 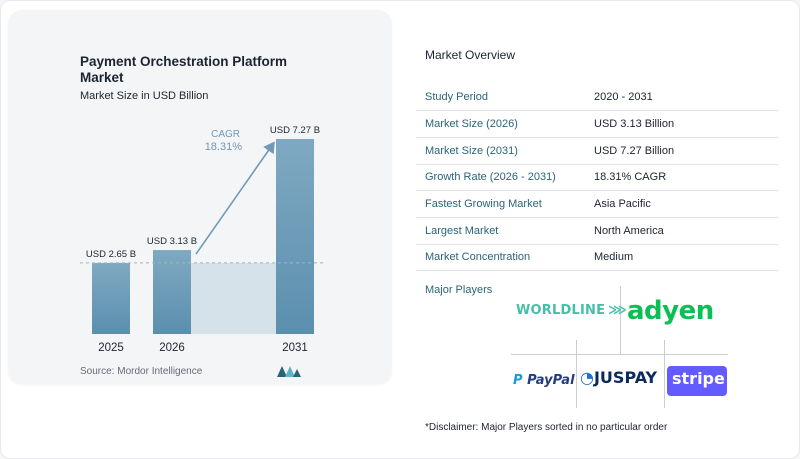 What do you see at coordinates (172, 348) in the screenshot?
I see `x-tick-label: 2026` at bounding box center [172, 348].